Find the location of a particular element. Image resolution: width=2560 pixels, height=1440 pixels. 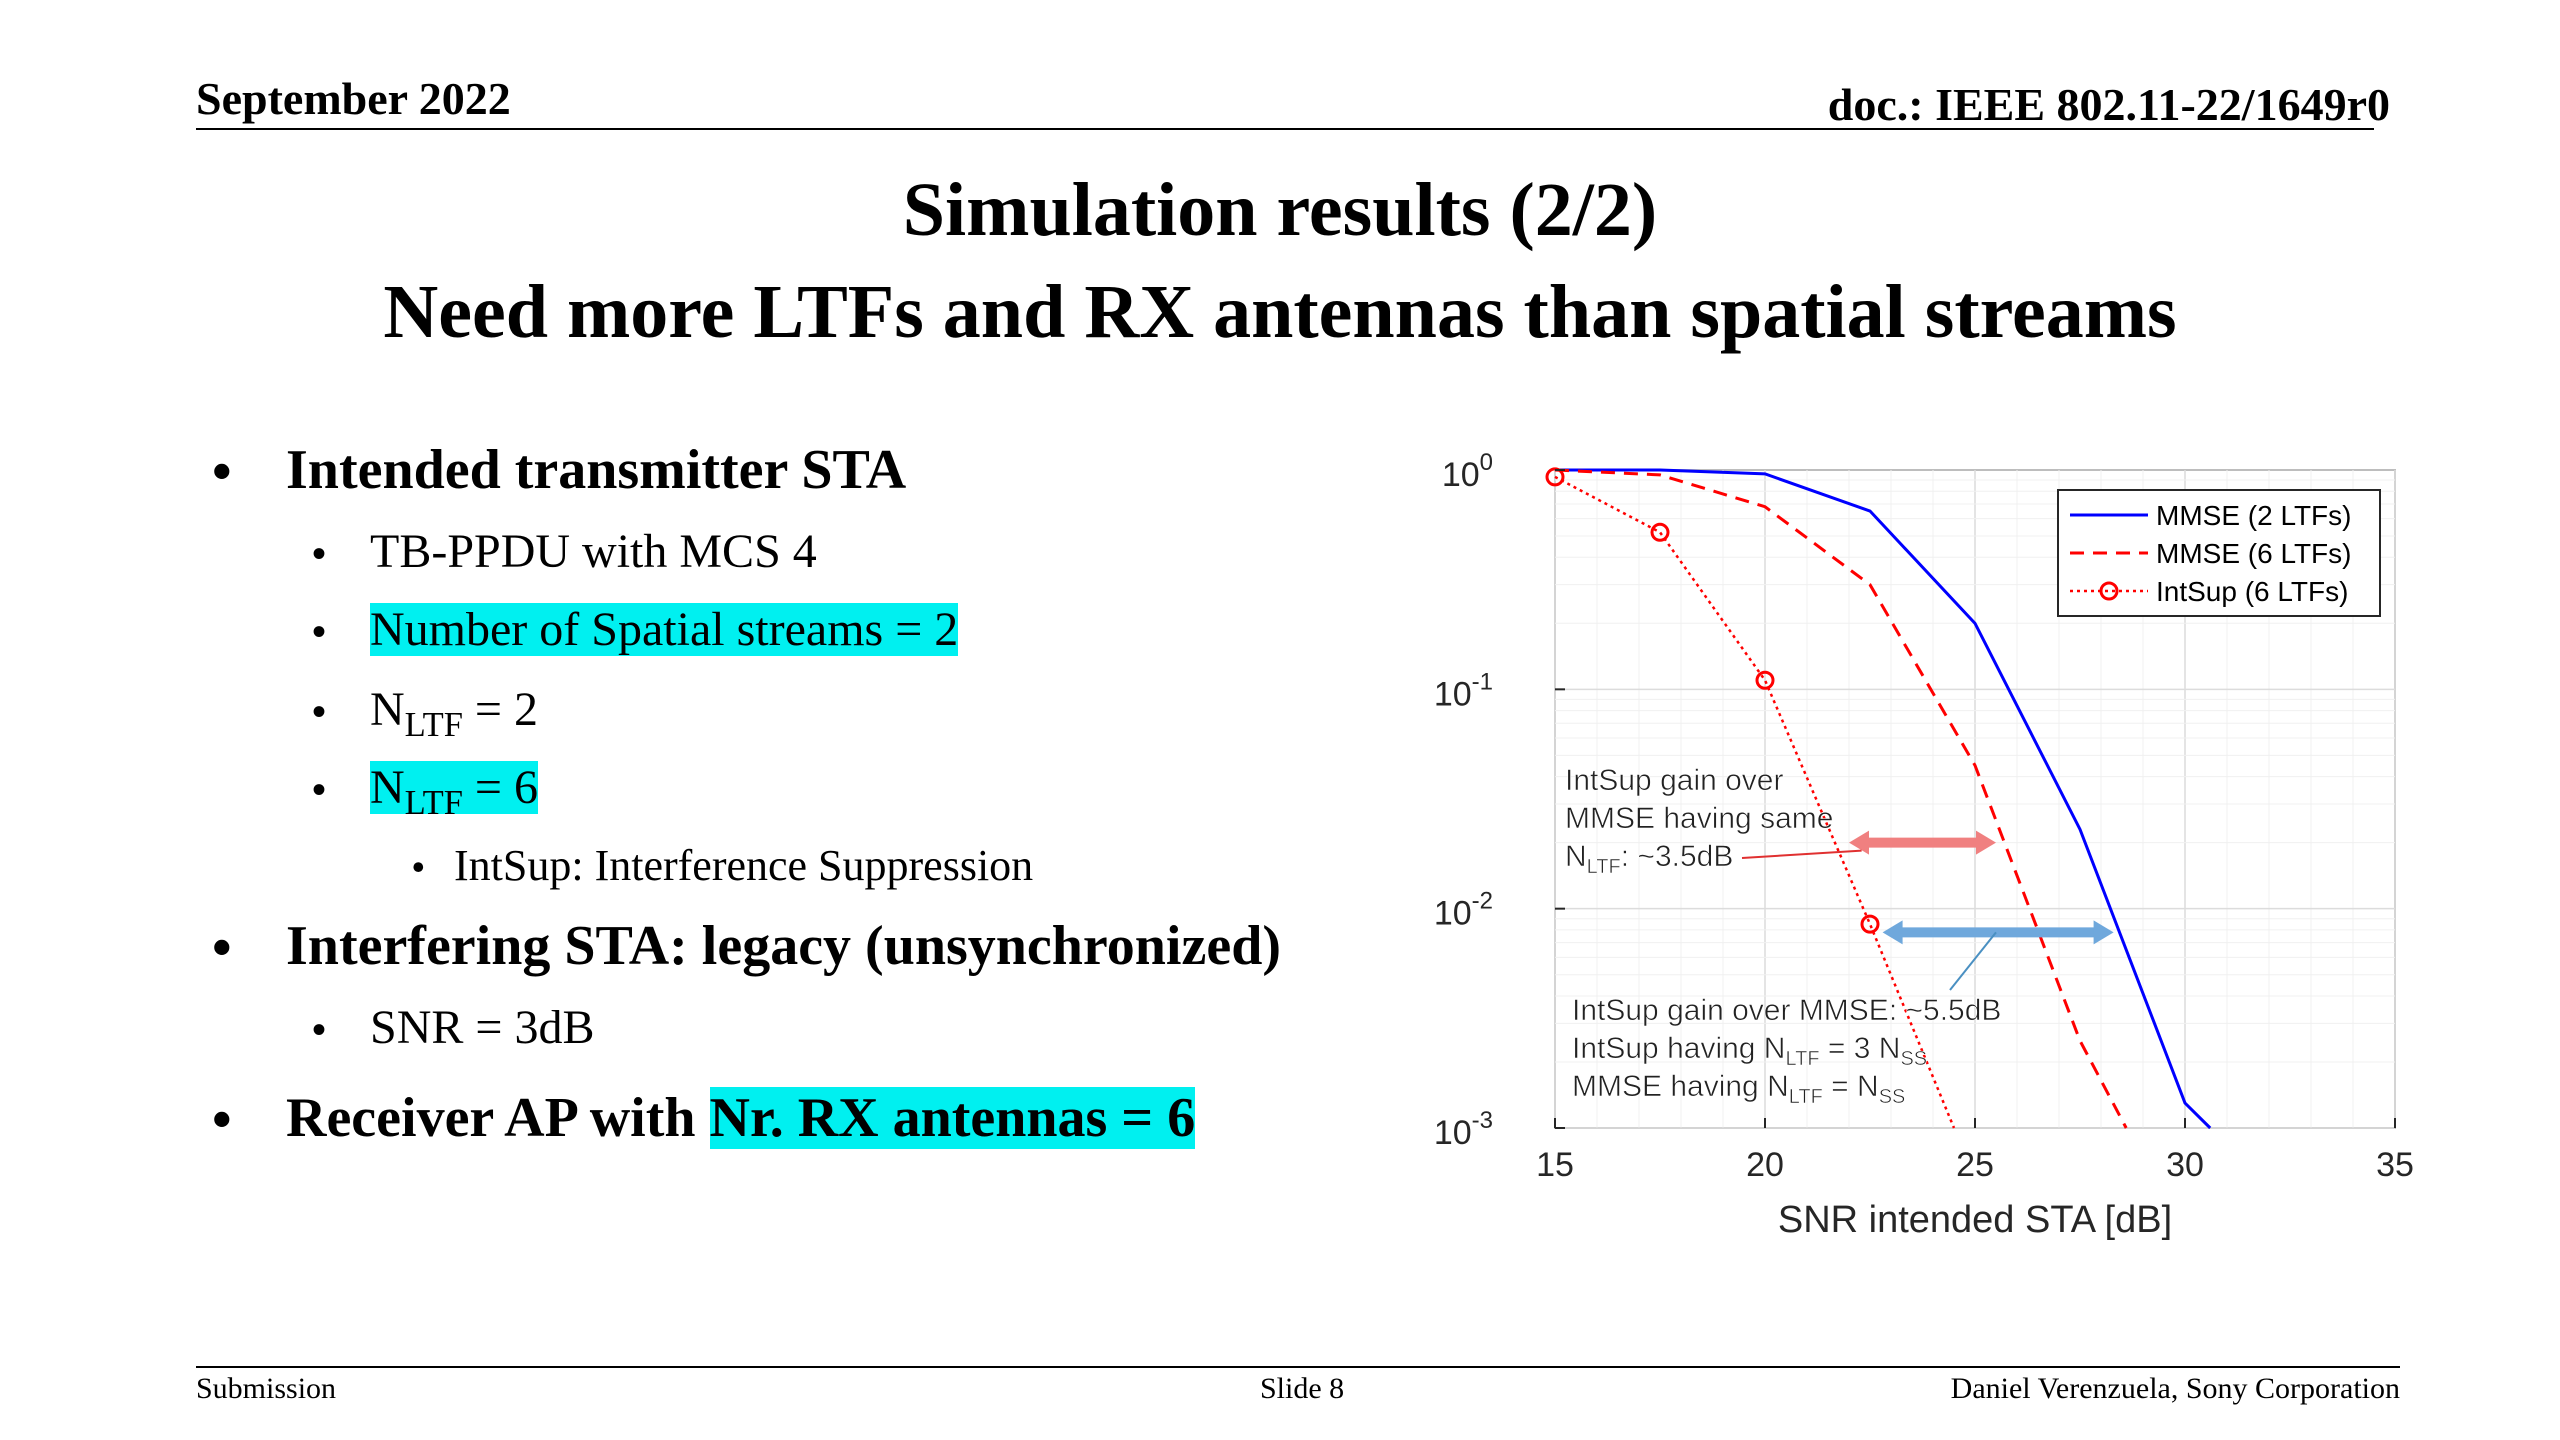

legend-label-mmse-6: MMSE (6 LTFs) is located at coordinates (2253, 553).